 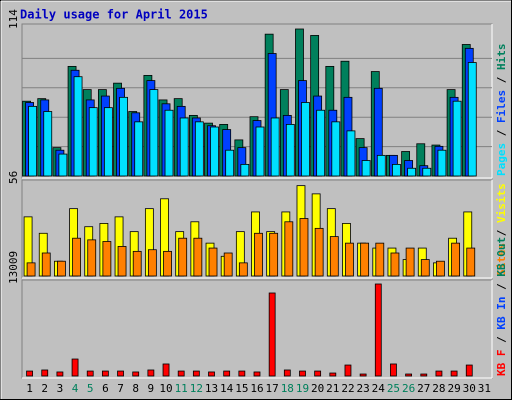 I want to click on chart-title: Daily usage for April 2015, so click(x=114, y=15).